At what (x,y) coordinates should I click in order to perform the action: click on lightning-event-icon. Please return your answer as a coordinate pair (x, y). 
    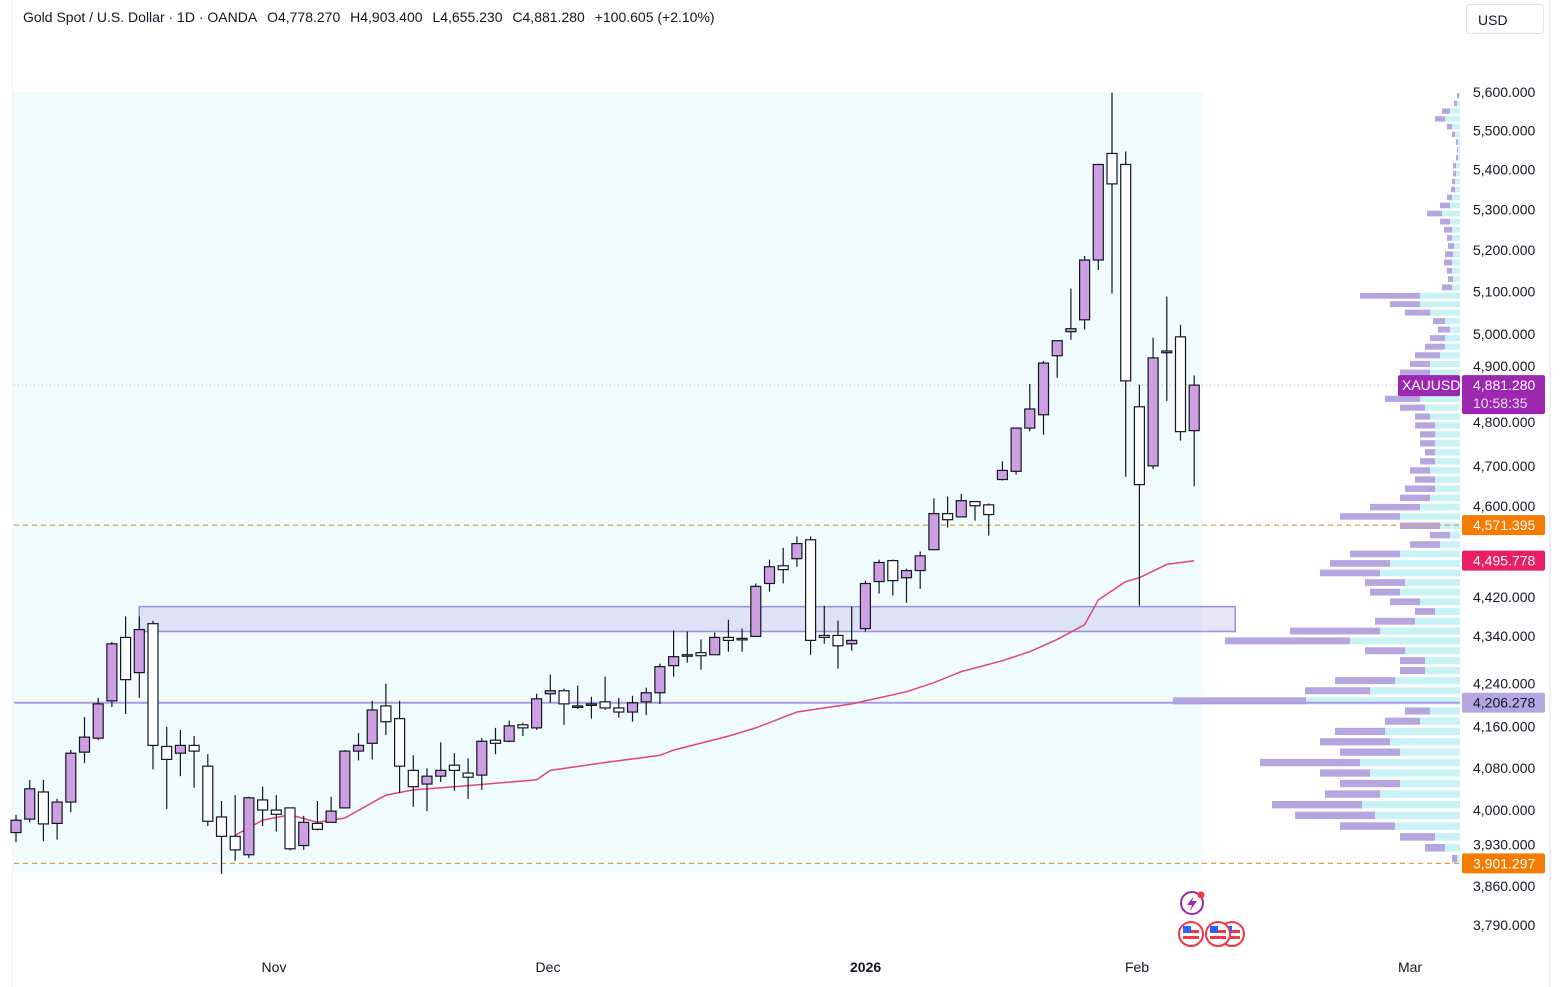
    Looking at the image, I should click on (1192, 903).